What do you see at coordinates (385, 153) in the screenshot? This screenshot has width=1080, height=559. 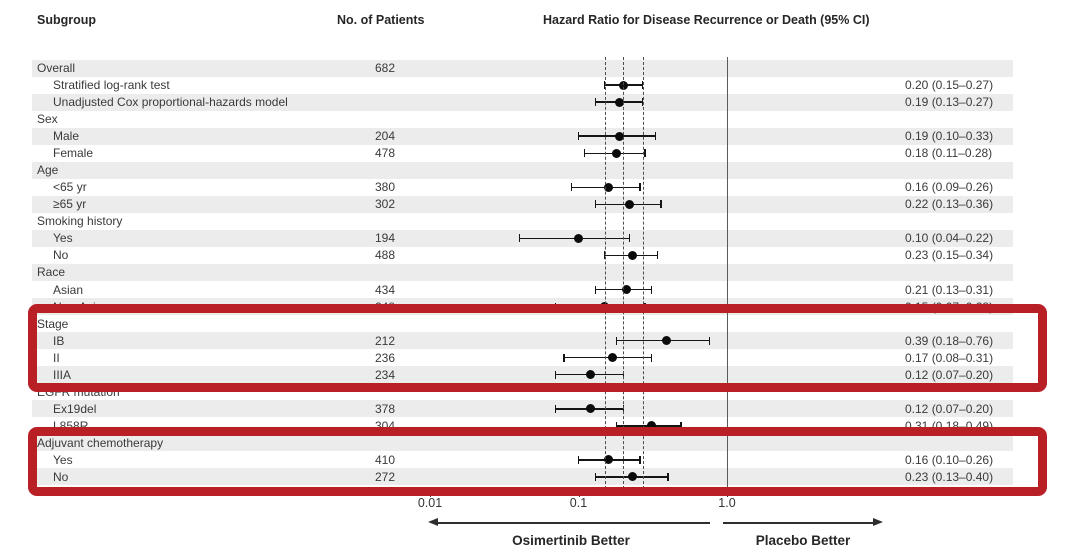 I see `patients-count: 478` at bounding box center [385, 153].